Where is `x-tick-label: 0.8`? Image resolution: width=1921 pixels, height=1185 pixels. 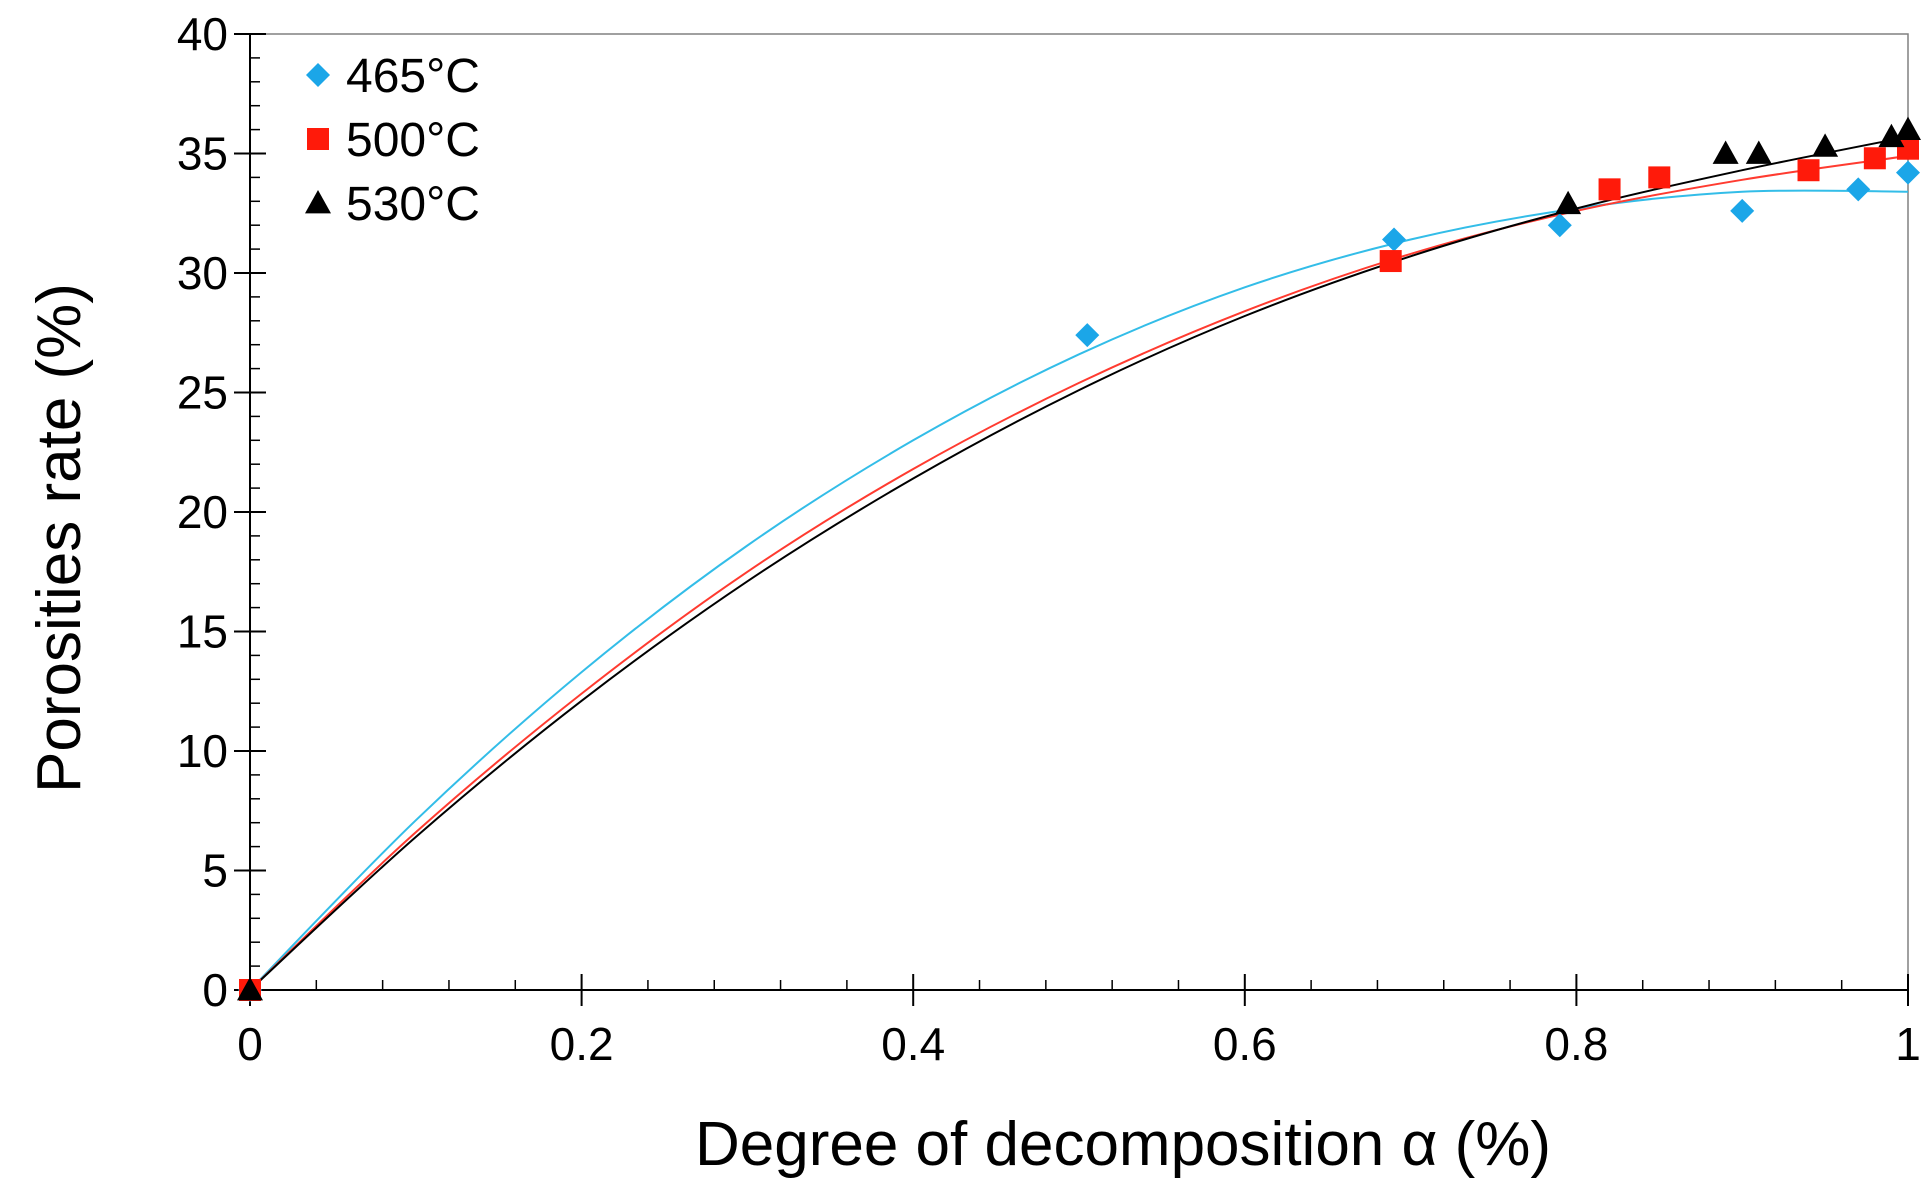
x-tick-label: 0.8 is located at coordinates (1576, 1044).